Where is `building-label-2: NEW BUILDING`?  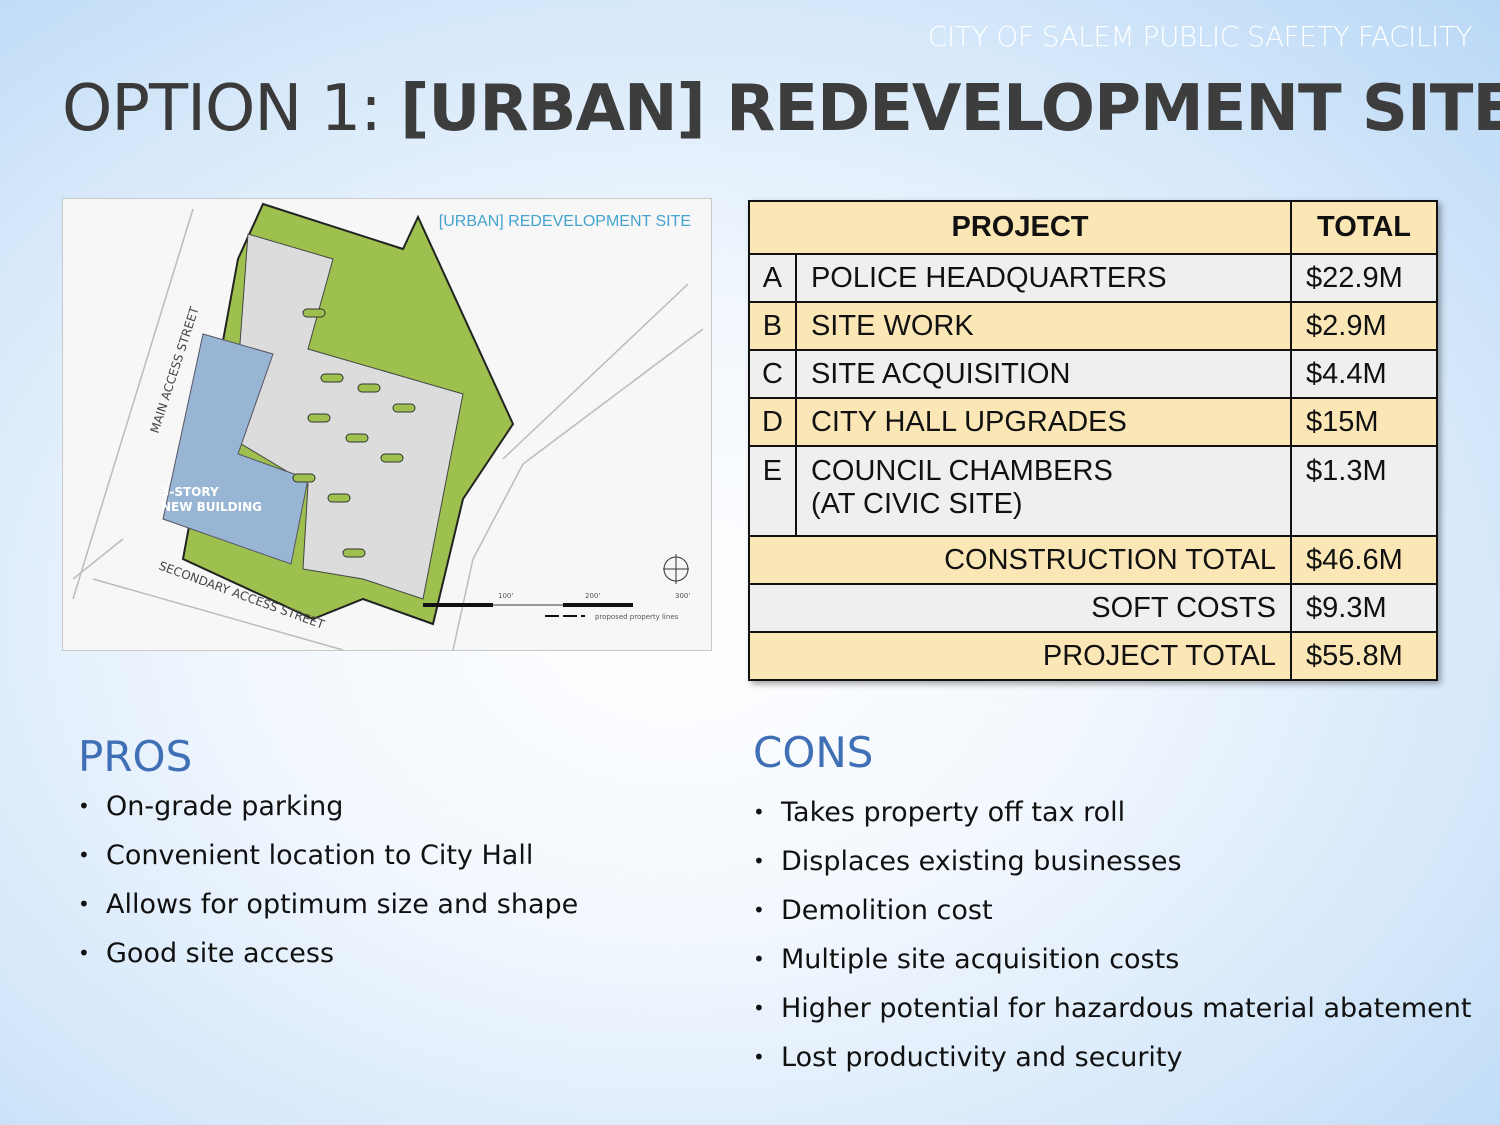
building-label-2: NEW BUILDING is located at coordinates (211, 507).